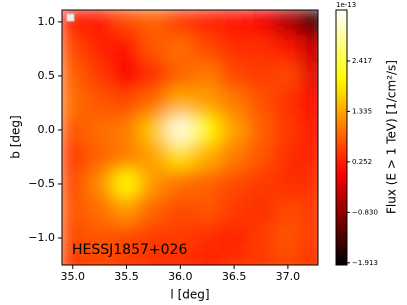 The image size is (407, 305). Describe the element at coordinates (189, 295) in the screenshot. I see `x-axis-label: l [deg]` at that location.